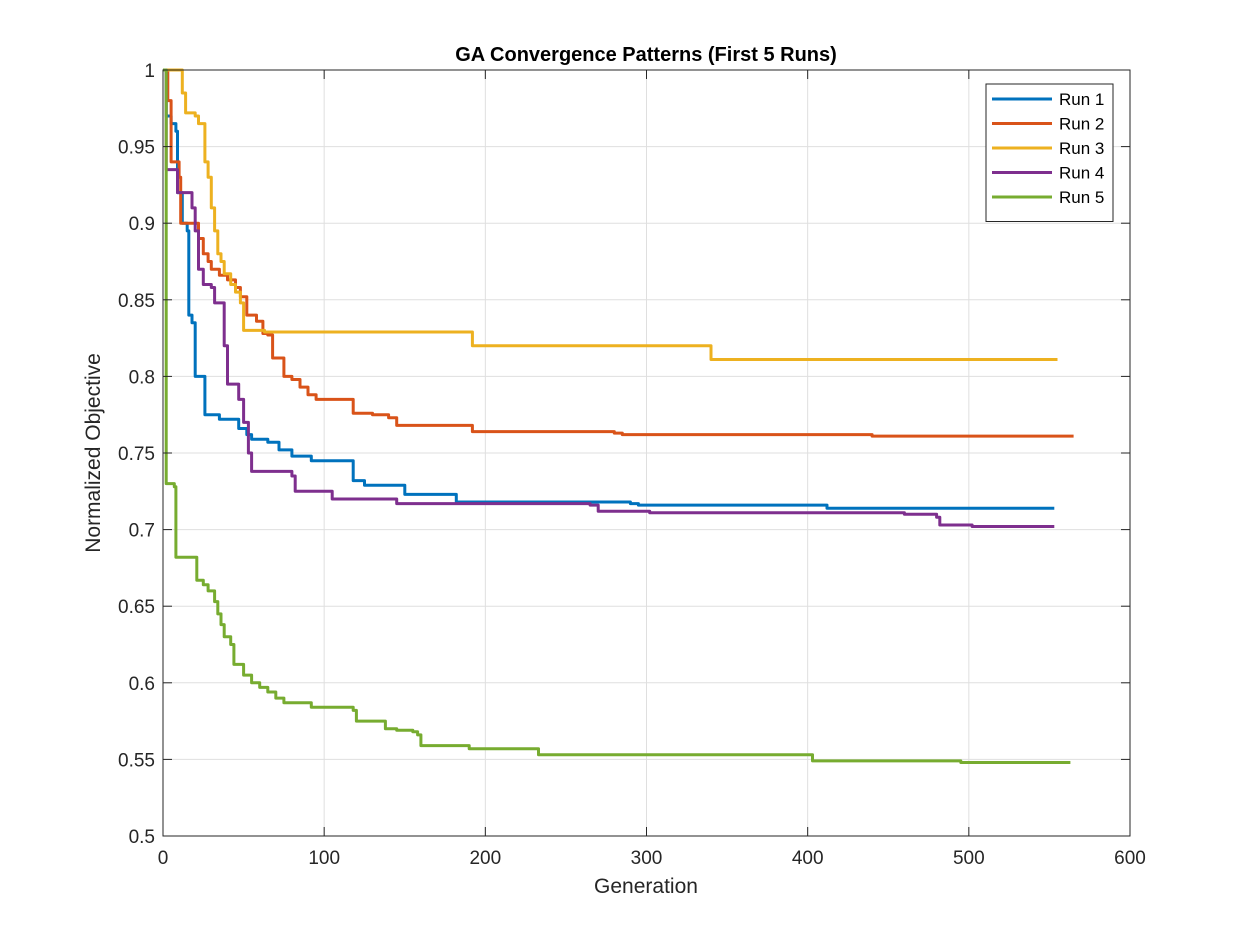 This screenshot has height=943, width=1250. Describe the element at coordinates (142, 377) in the screenshot. I see `y-tick-label: 0.8` at that location.